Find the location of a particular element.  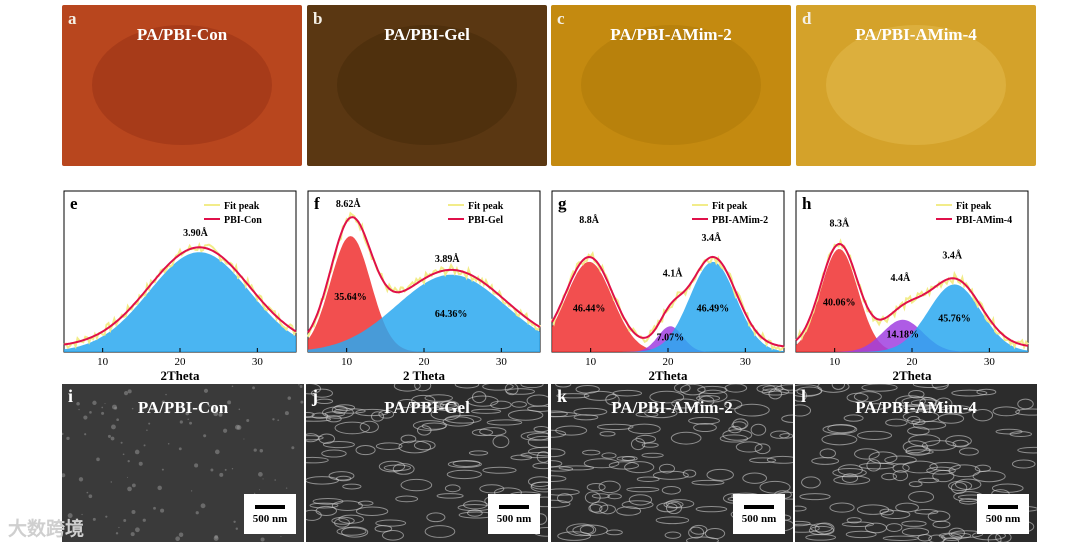

panel-label-d: d is located at coordinates (807, 18).